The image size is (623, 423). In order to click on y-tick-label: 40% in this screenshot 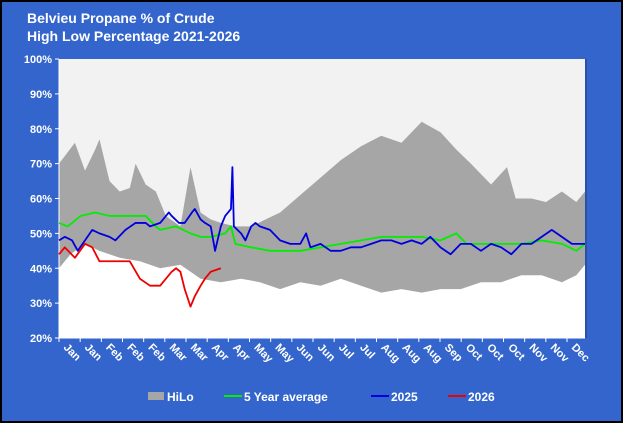, I will do `click(41, 269)`.